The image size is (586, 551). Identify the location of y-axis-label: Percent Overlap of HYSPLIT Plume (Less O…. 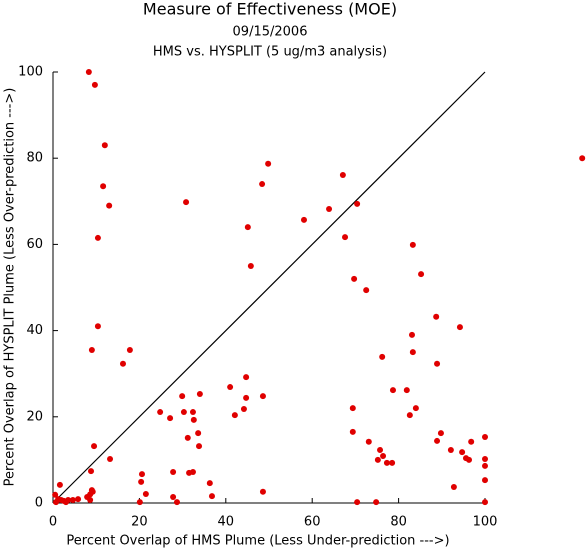
(10, 287).